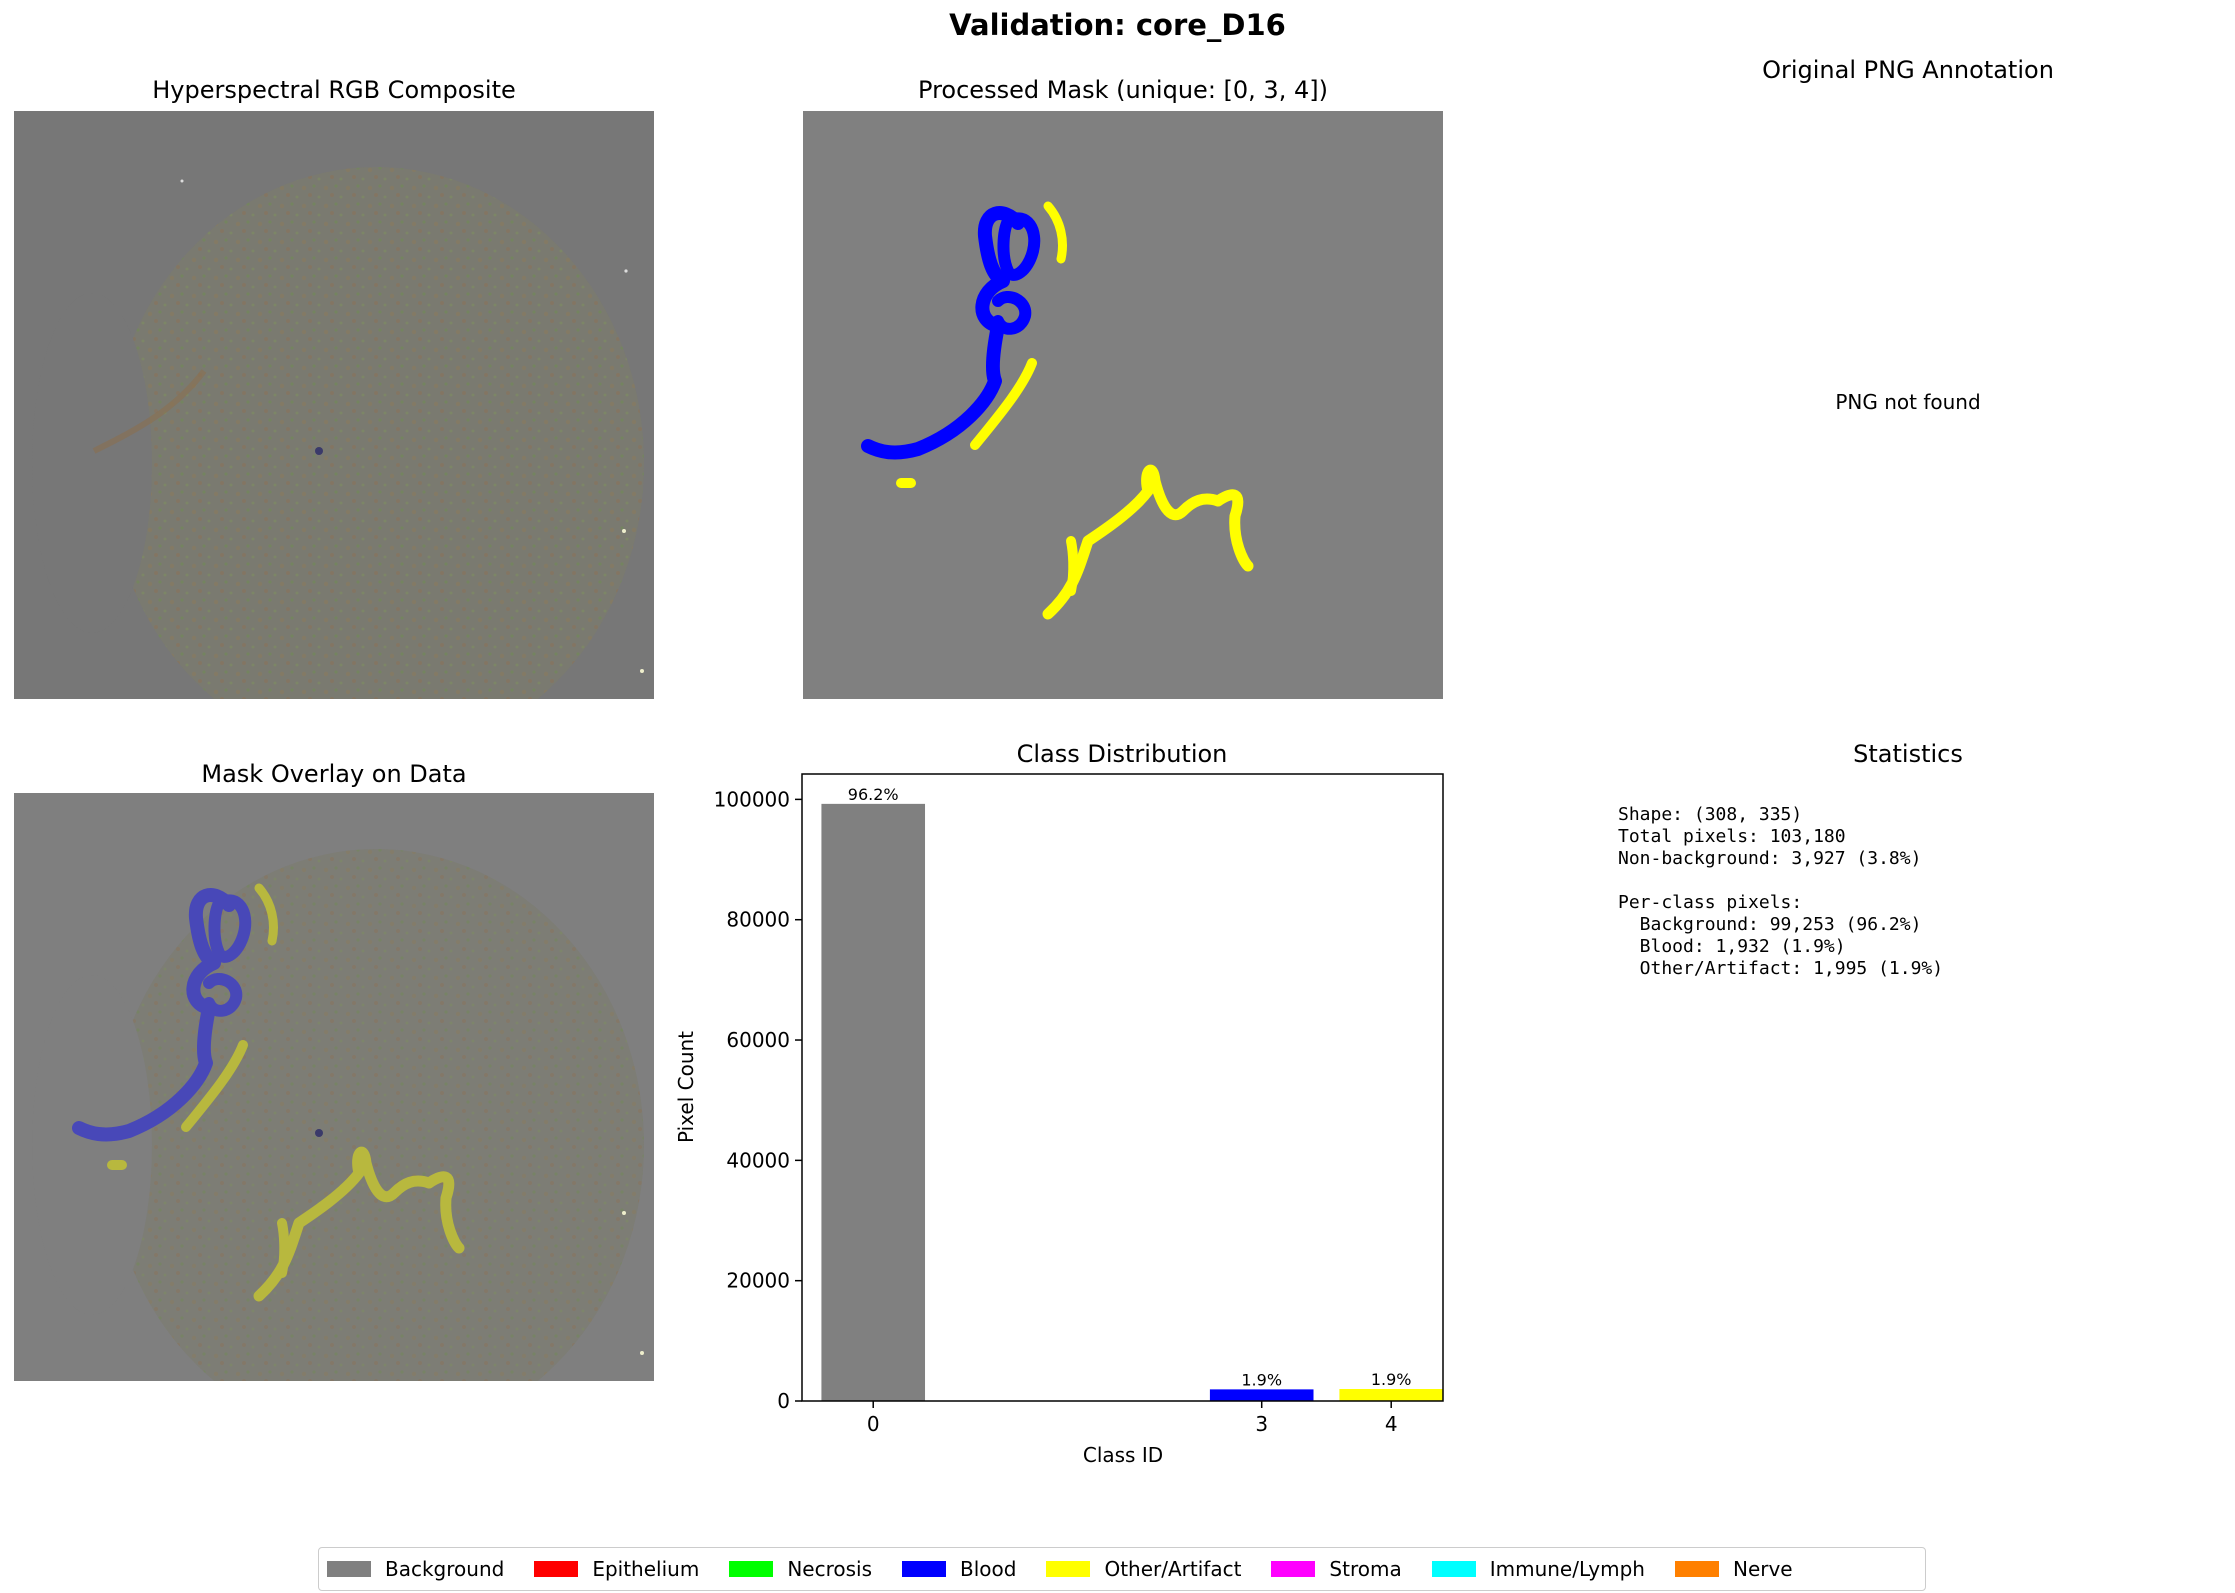 This screenshot has height=1593, width=2235. I want to click on statistics-line: Background: 99,253 (96.2%), so click(1770, 924).